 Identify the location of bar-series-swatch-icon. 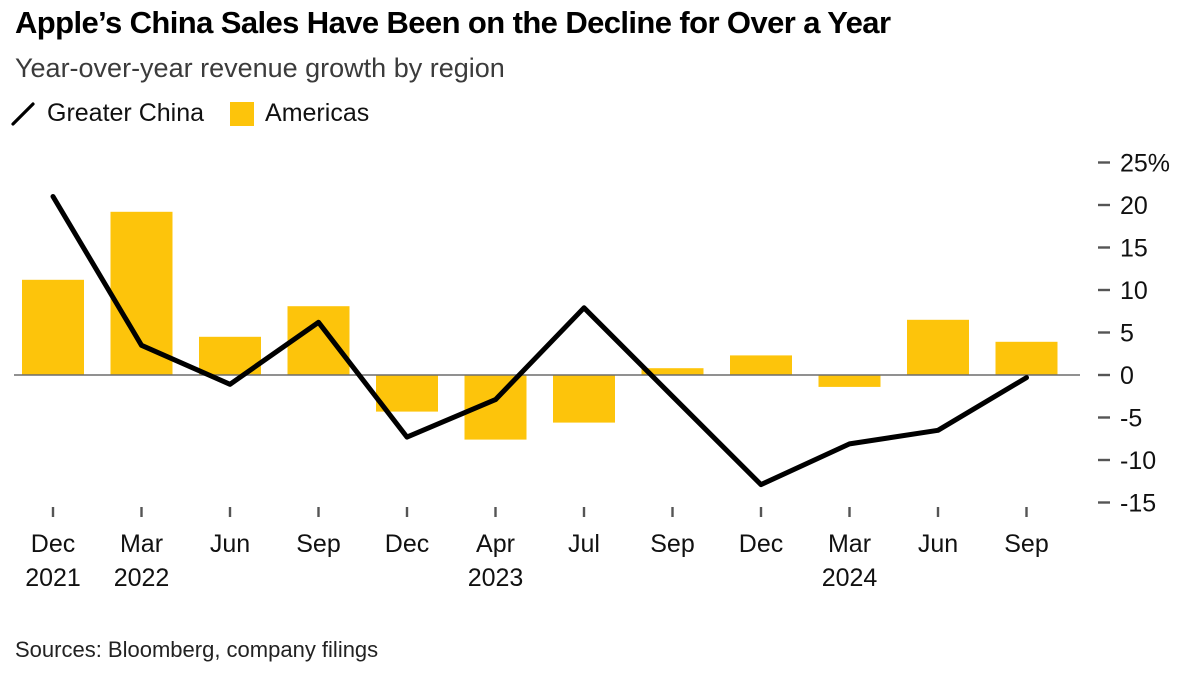
(242, 113).